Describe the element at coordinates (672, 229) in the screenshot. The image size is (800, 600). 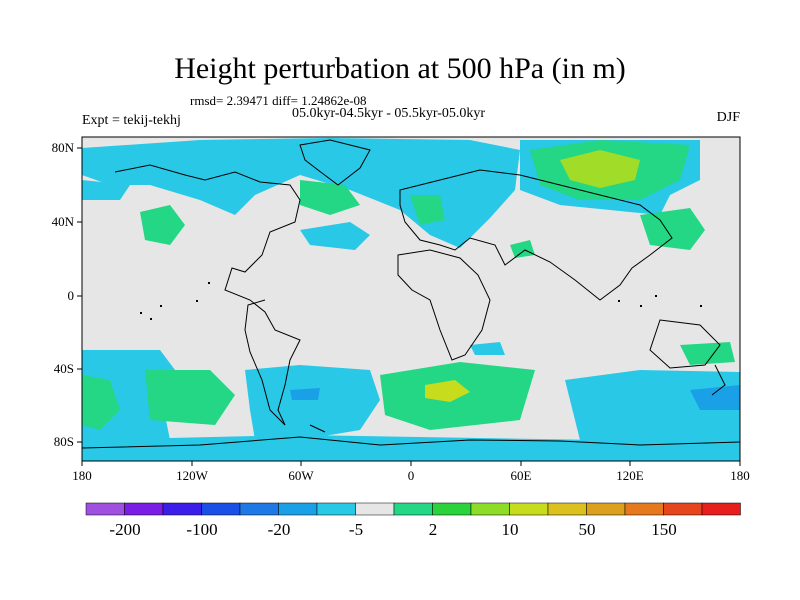
I see `green-region-japan` at that location.